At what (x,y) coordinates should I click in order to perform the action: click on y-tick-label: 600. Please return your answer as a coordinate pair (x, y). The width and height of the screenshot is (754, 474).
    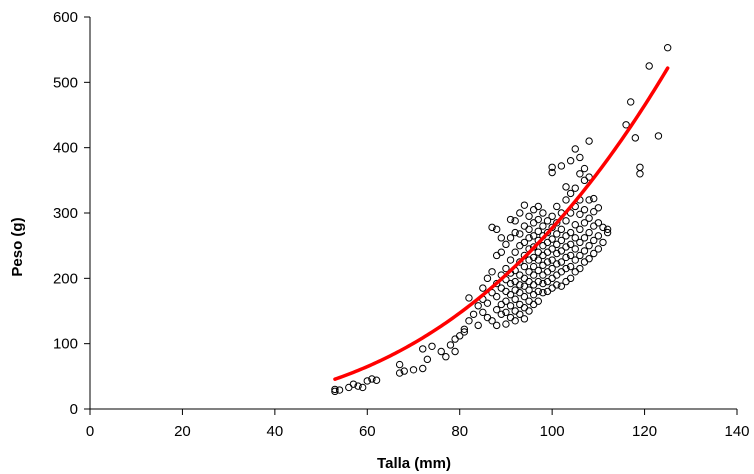
    Looking at the image, I should click on (65, 17).